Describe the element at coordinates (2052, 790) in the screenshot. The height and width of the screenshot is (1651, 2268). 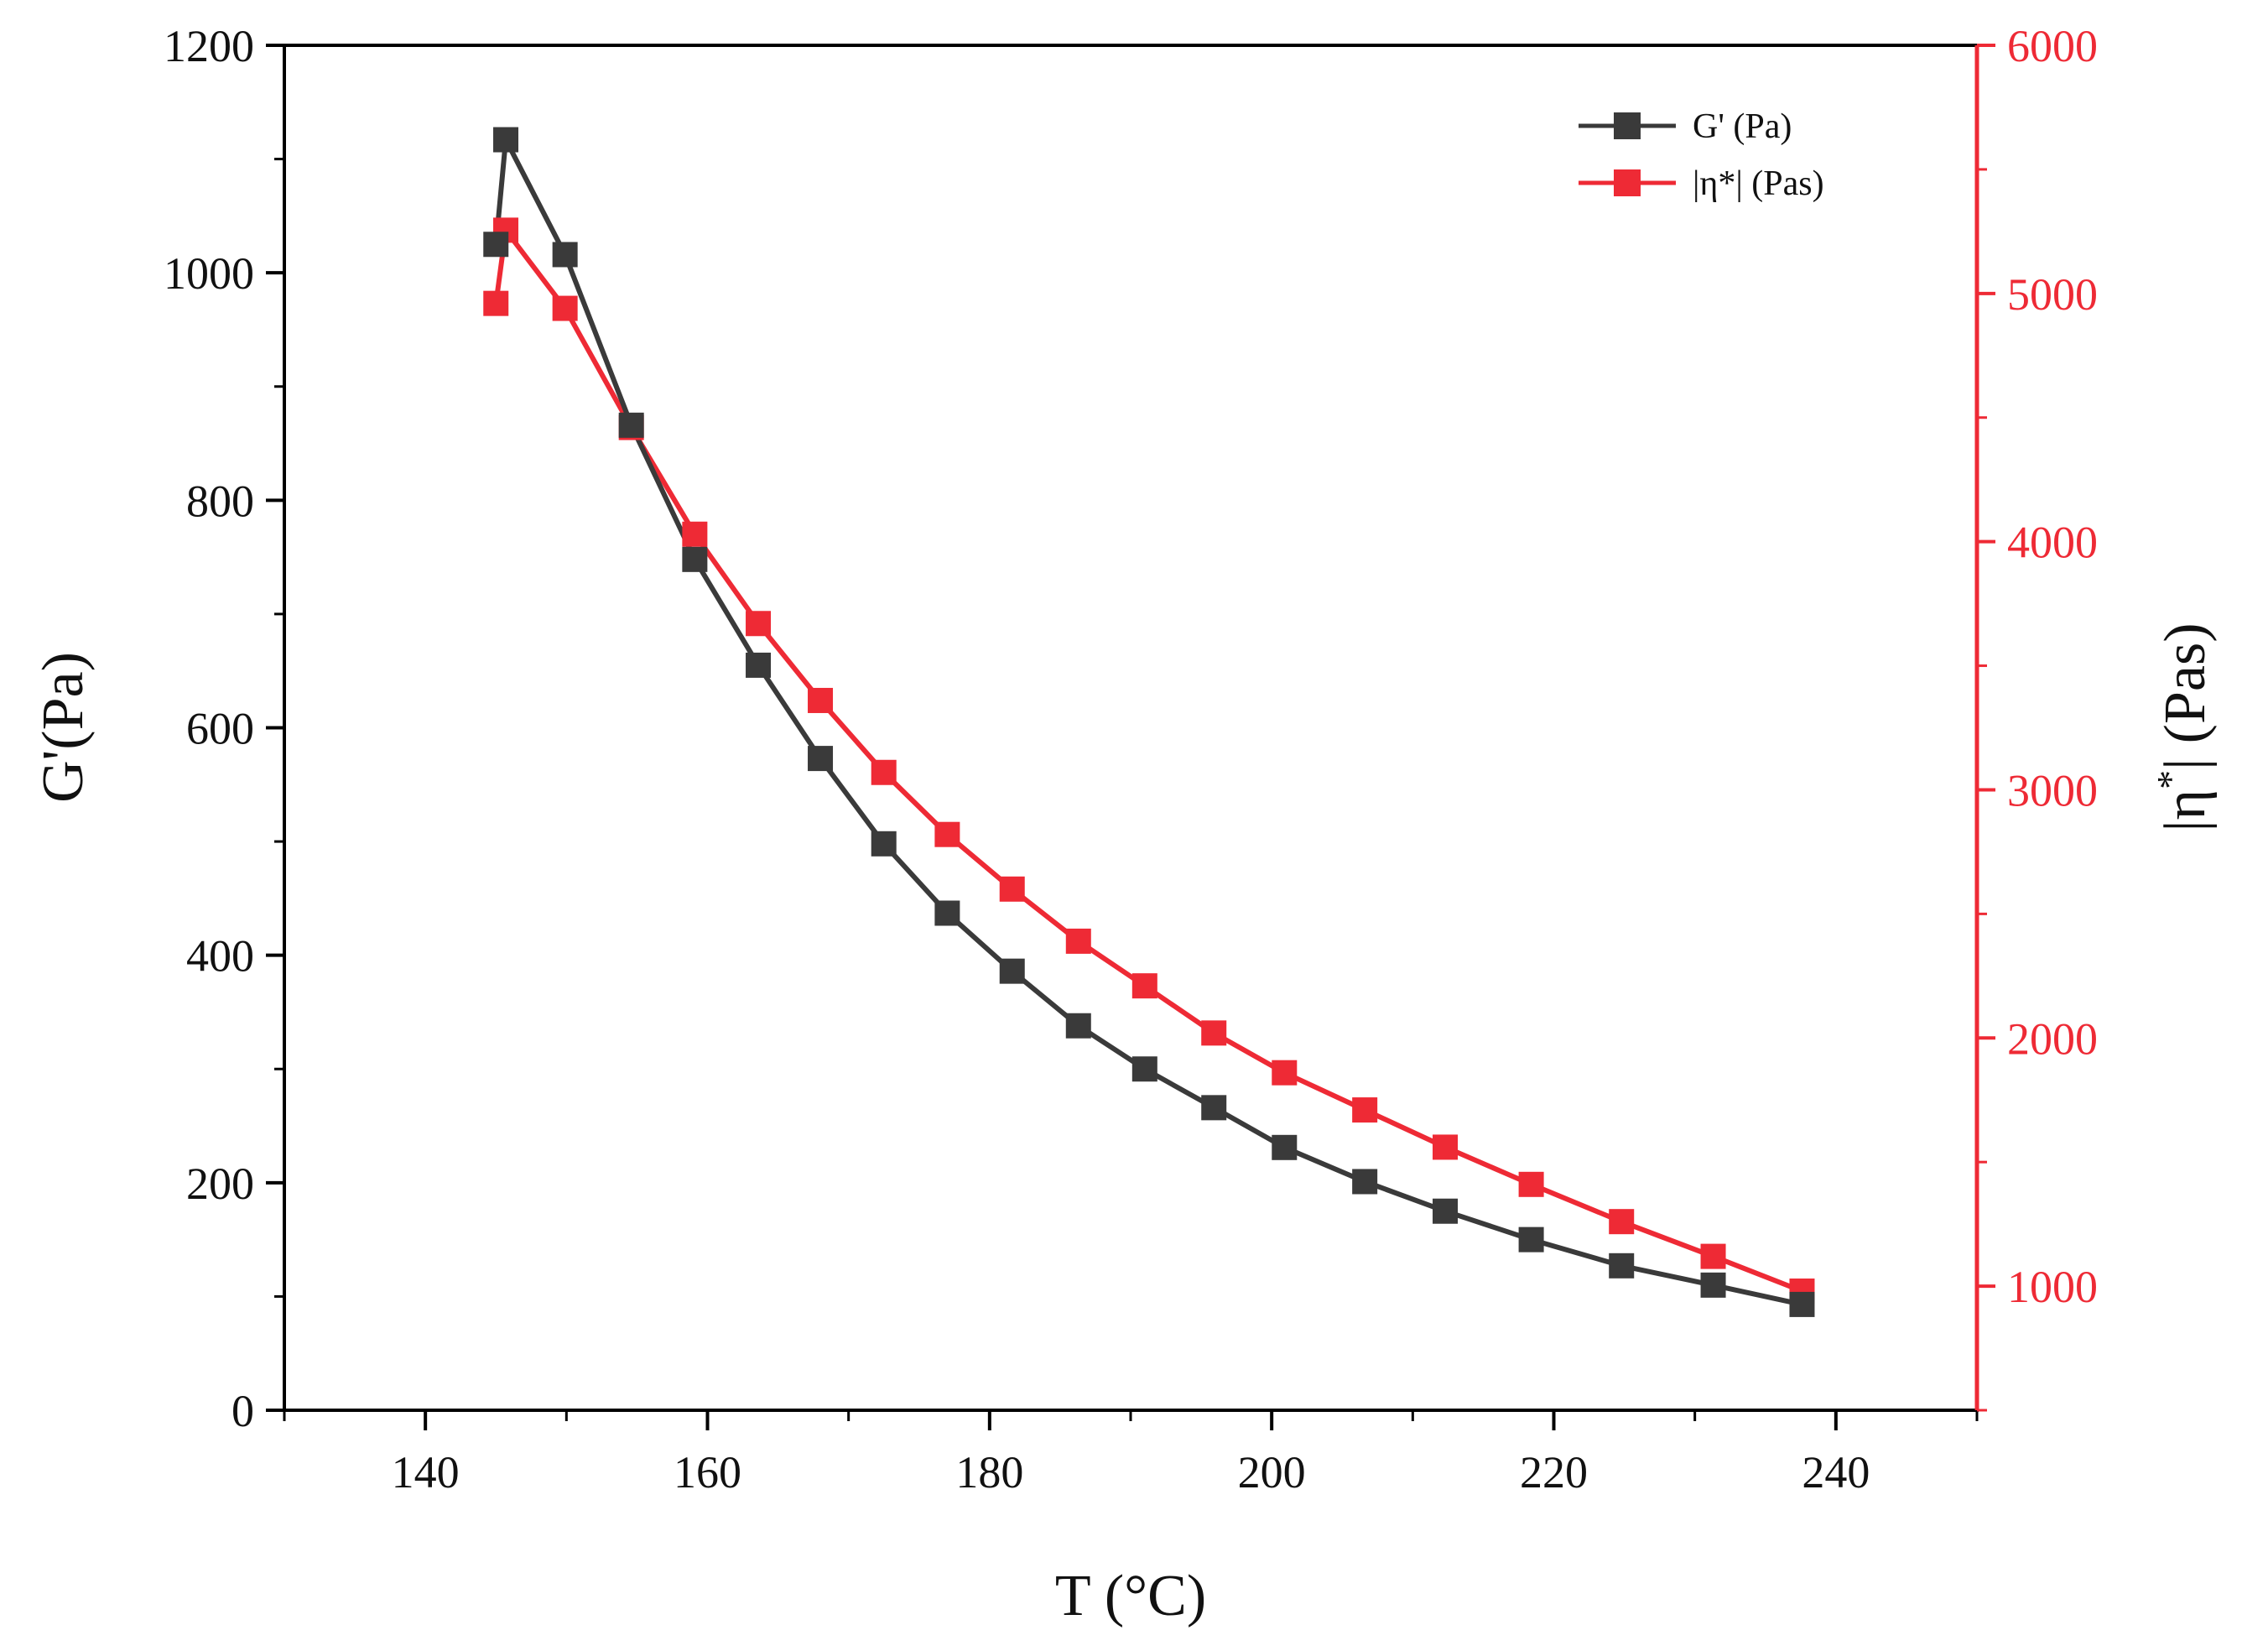
I see `y-right-tick-label: 3000` at that location.